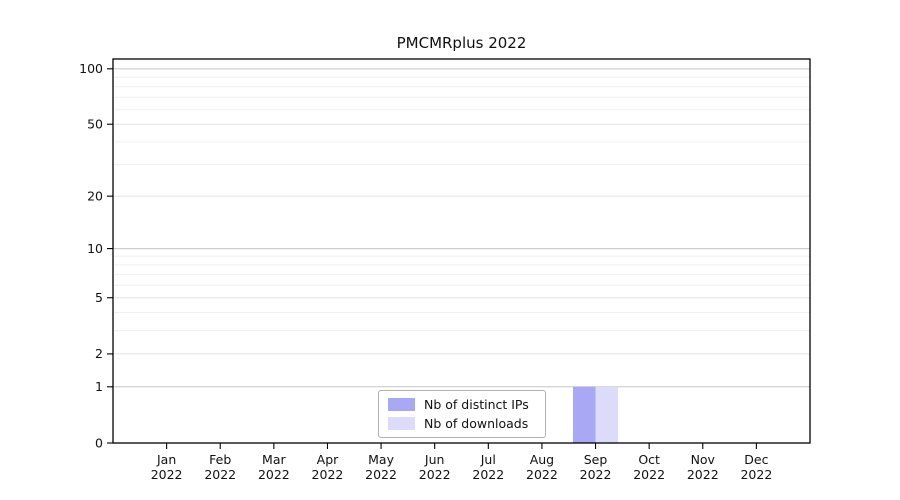 This screenshot has width=900, height=500. Describe the element at coordinates (434, 459) in the screenshot. I see `x-tick-label-month: Jun` at that location.